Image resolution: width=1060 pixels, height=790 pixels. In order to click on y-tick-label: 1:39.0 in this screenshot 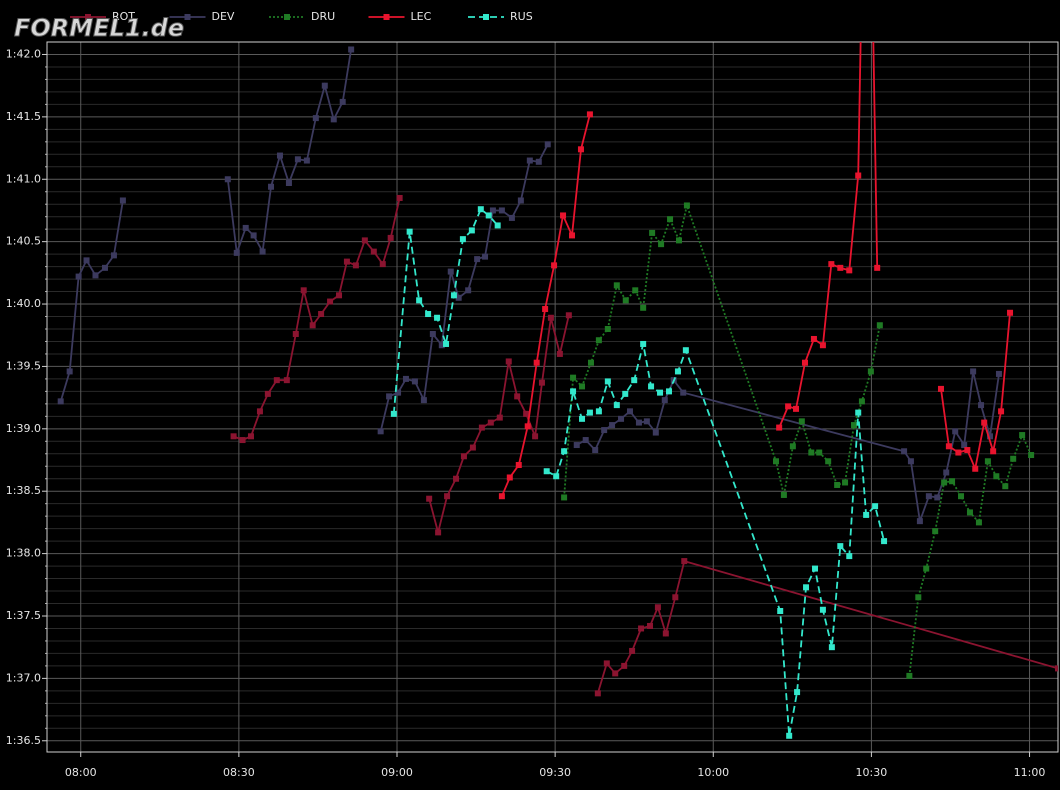, I will do `click(23, 428)`.